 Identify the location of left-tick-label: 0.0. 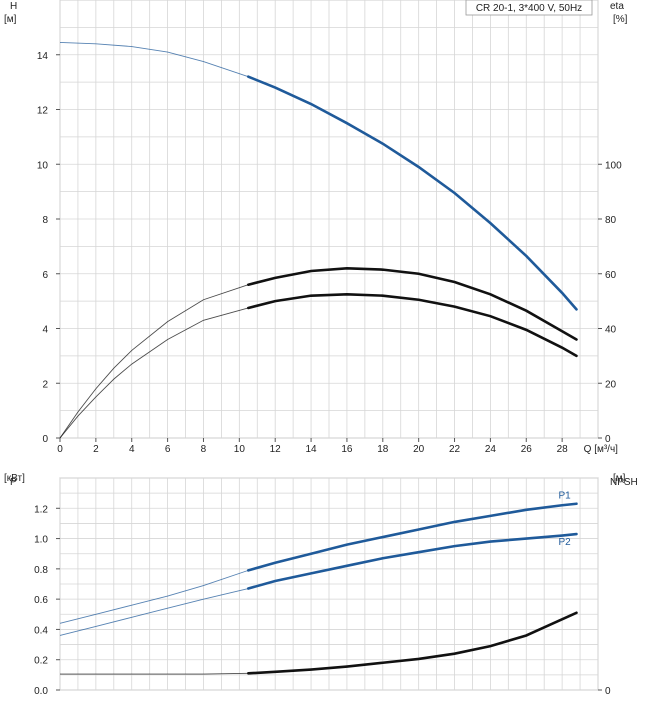
(41, 691).